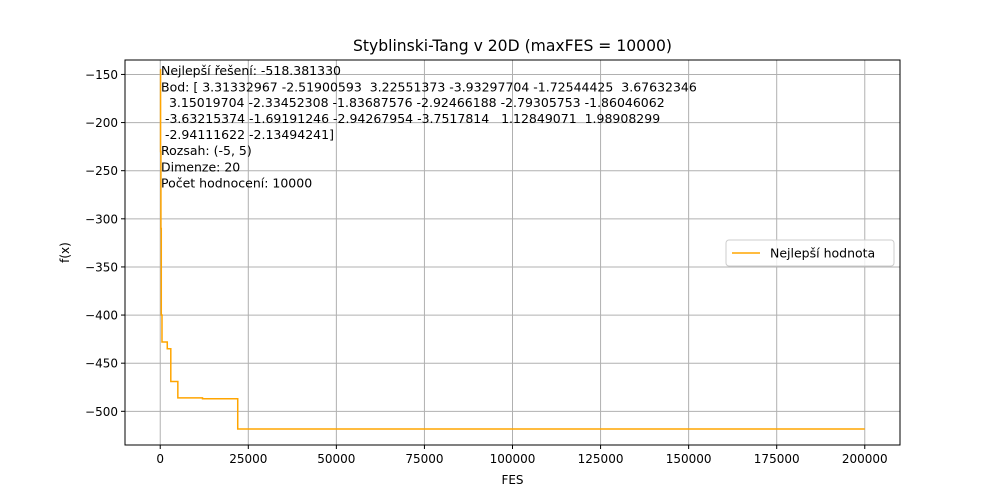  What do you see at coordinates (101, 316) in the screenshot?
I see `y-tick-label: −400` at bounding box center [101, 316].